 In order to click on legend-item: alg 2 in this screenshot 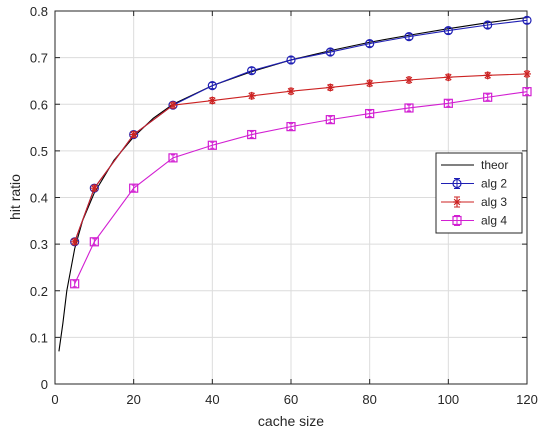, I will do `click(474, 184)`.